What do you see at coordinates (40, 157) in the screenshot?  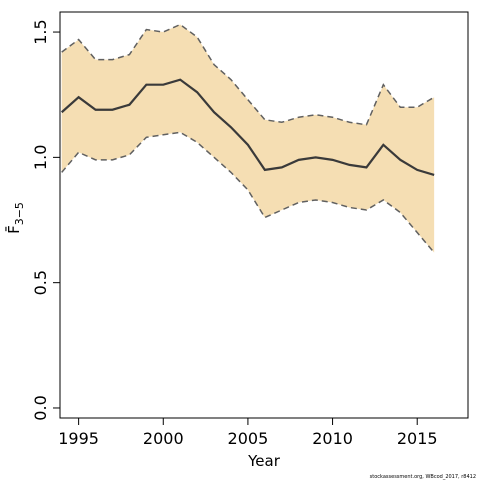 I see `y-tick-label: 1.0` at bounding box center [40, 157].